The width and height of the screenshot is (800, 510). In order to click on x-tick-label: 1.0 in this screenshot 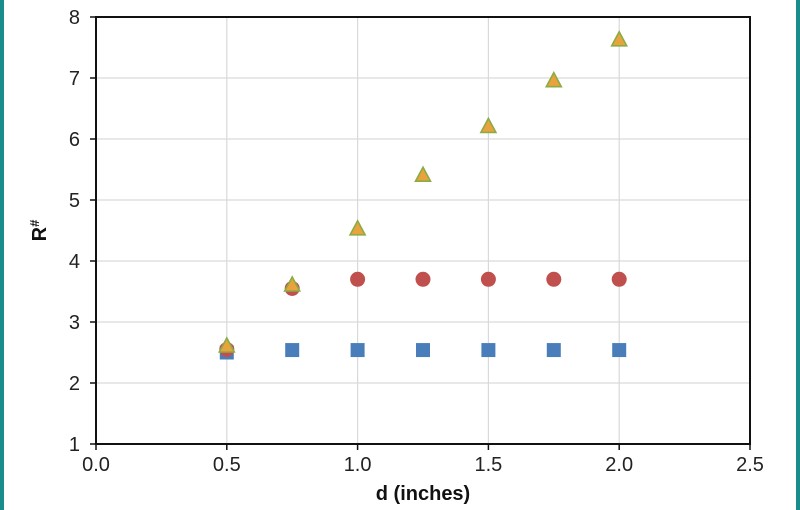, I will do `click(358, 465)`.